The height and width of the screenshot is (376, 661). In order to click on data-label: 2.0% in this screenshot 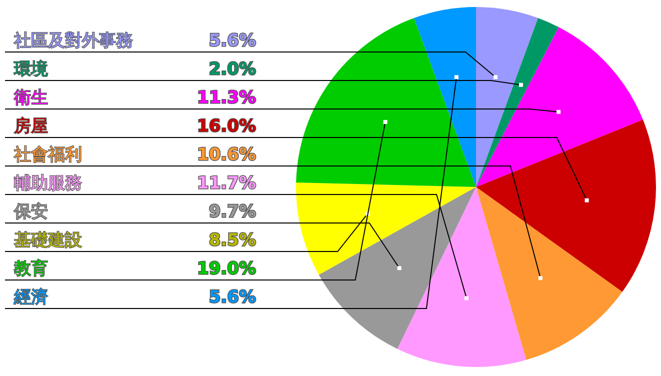, I will do `click(232, 70)`.